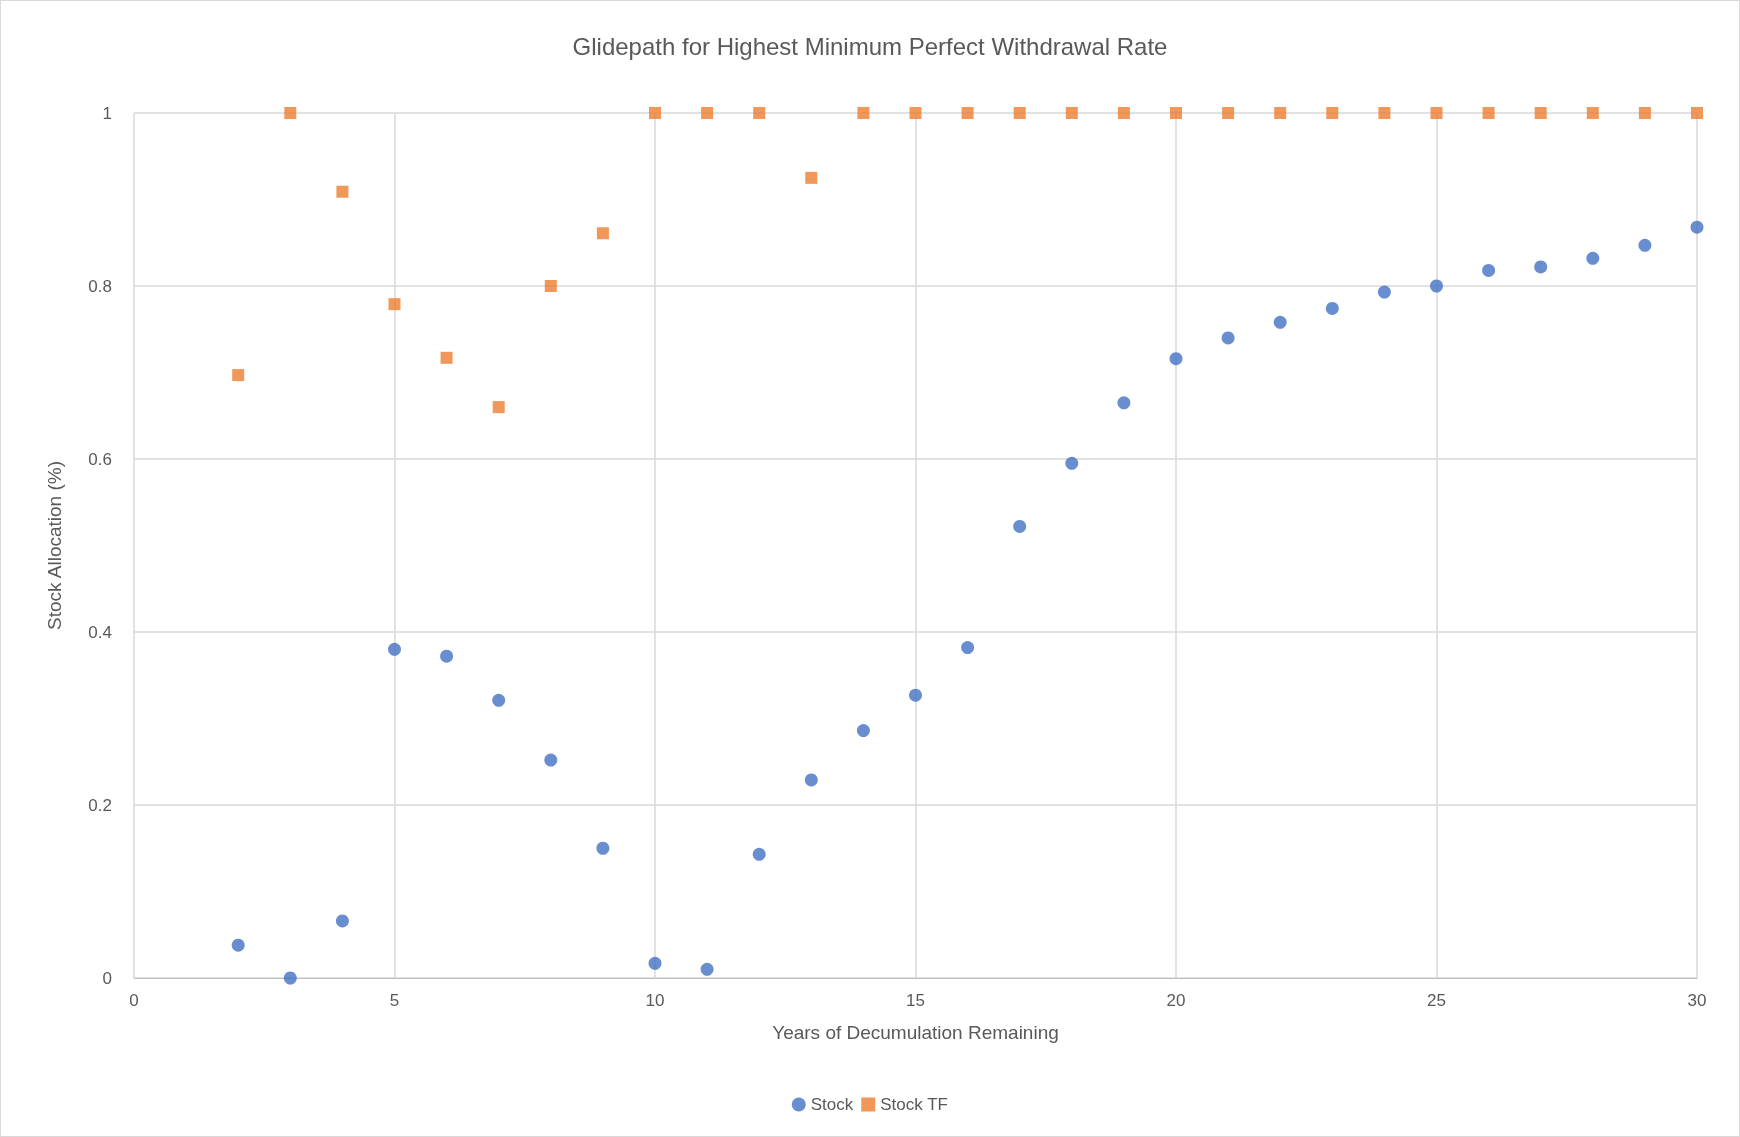 The image size is (1740, 1137). What do you see at coordinates (655, 1000) in the screenshot?
I see `x-tick-label: 10` at bounding box center [655, 1000].